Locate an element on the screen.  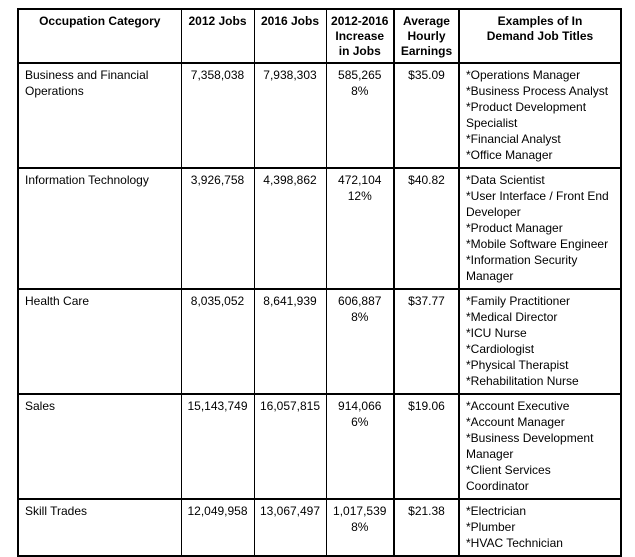
cell-increase-in-jobs: 472,104 12% is located at coordinates (360, 228).